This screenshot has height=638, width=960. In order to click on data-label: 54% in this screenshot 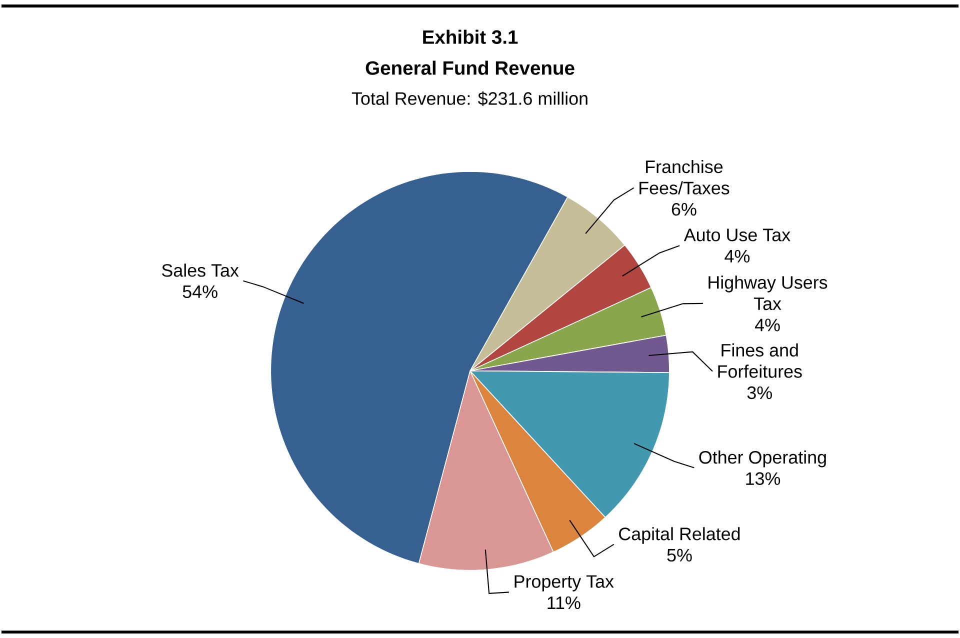, I will do `click(200, 291)`.